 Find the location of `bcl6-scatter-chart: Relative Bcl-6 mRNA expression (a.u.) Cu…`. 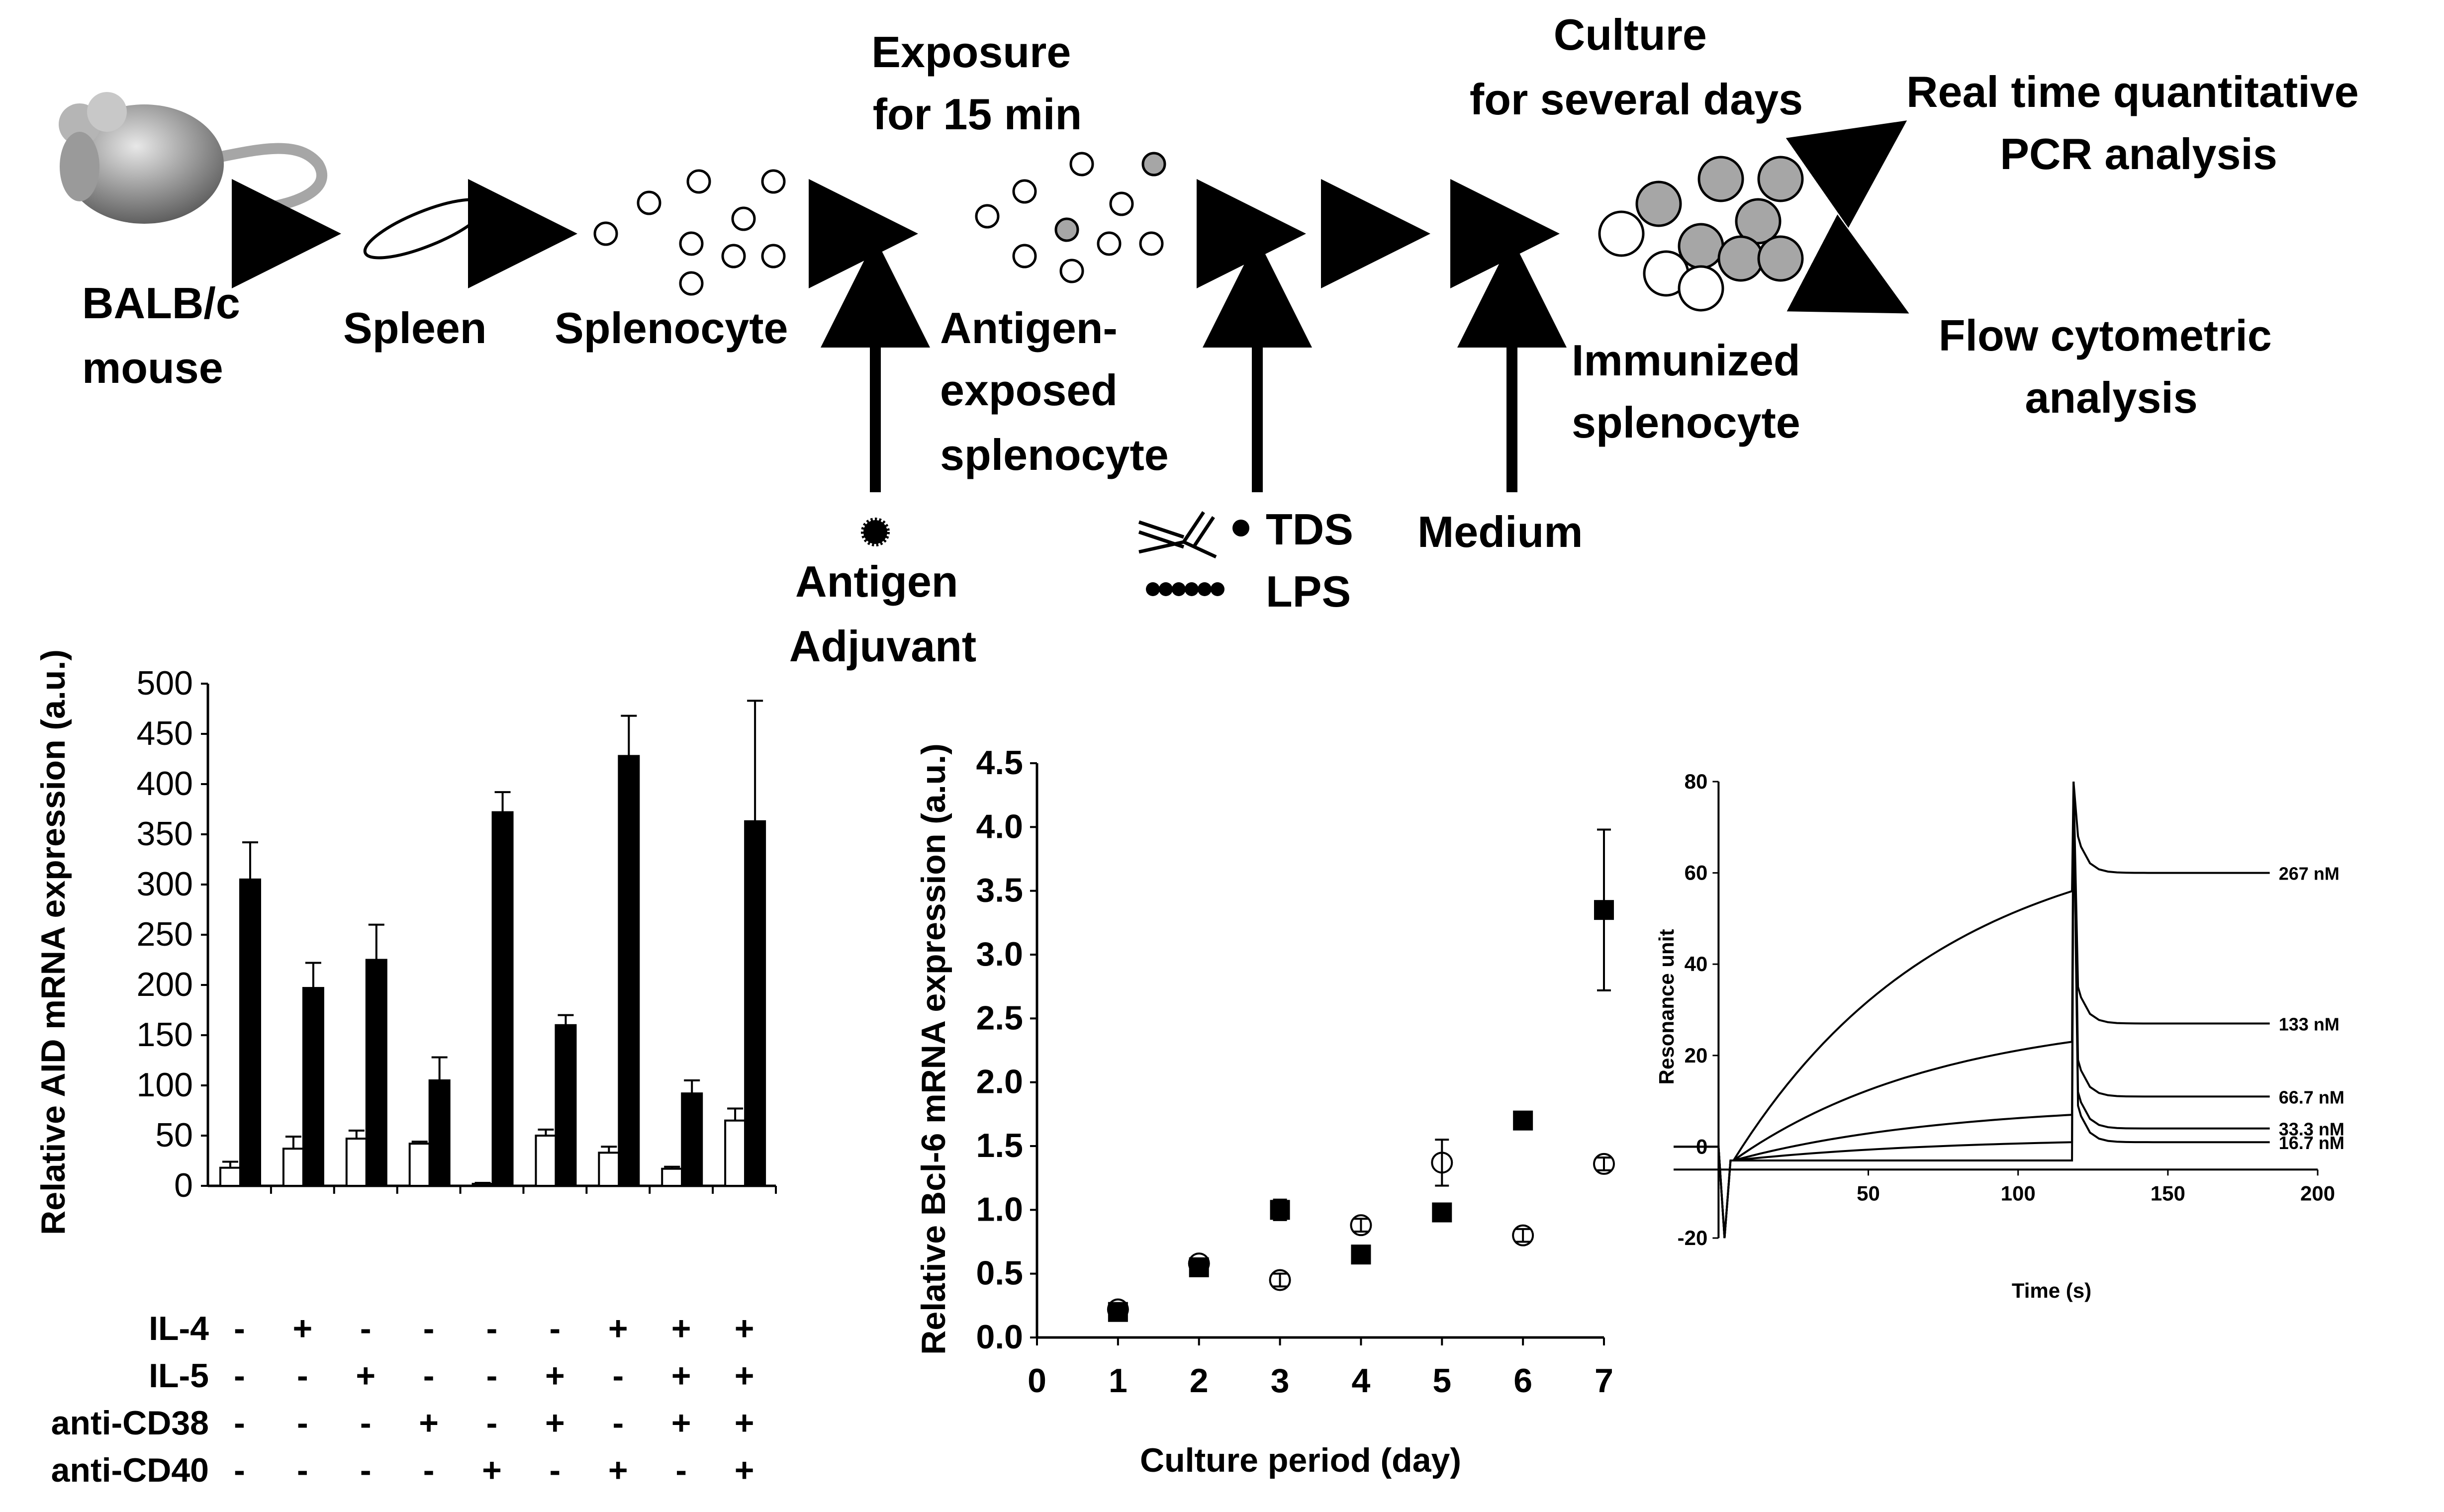

bcl6-scatter-chart: Relative Bcl-6 mRNA expression (a.u.) Cu… is located at coordinates (1265, 1111).